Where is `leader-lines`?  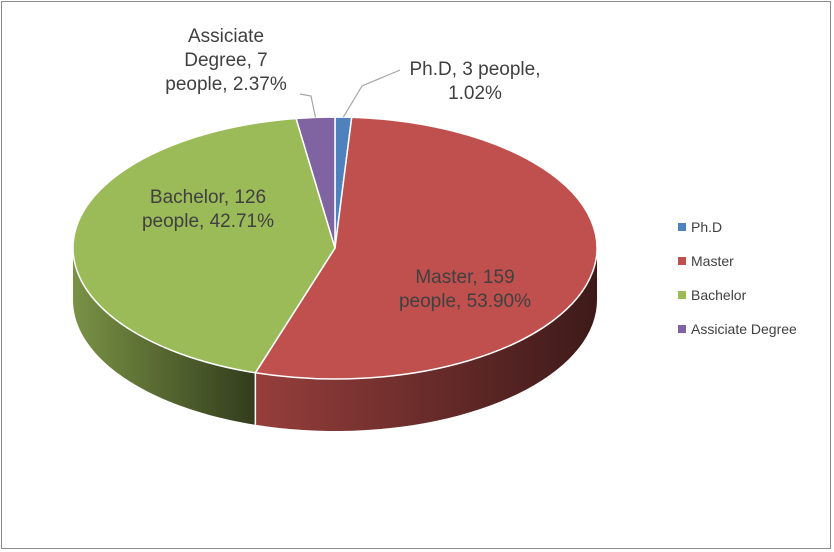
leader-lines is located at coordinates (350, 93).